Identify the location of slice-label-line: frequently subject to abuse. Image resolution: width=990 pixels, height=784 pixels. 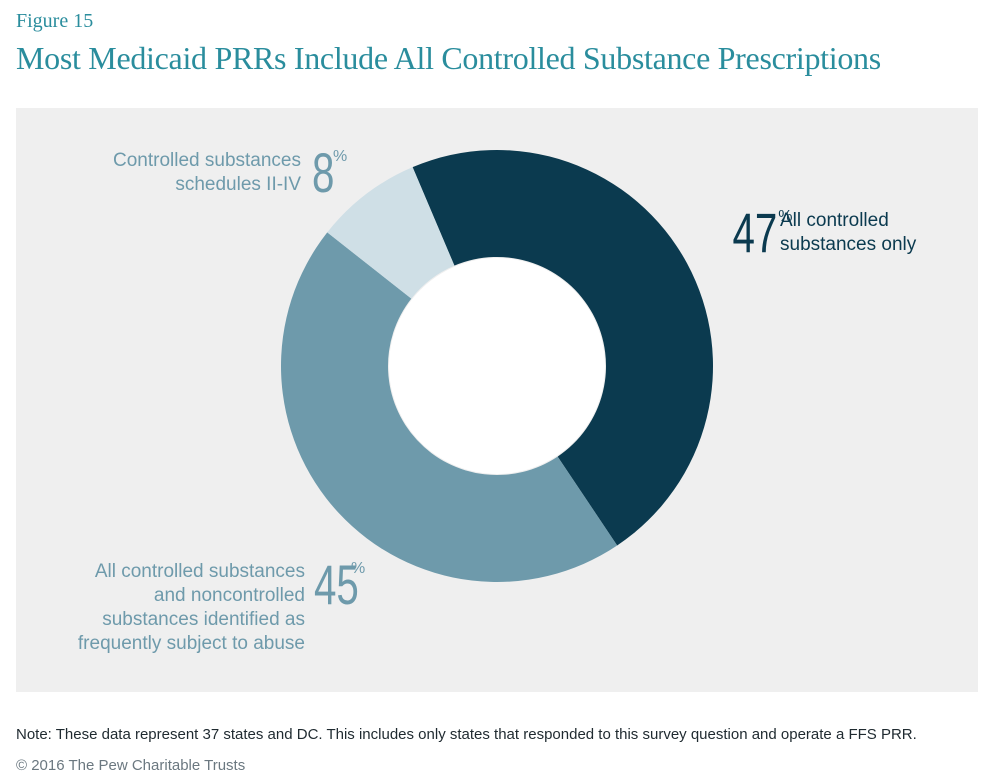
(191, 643).